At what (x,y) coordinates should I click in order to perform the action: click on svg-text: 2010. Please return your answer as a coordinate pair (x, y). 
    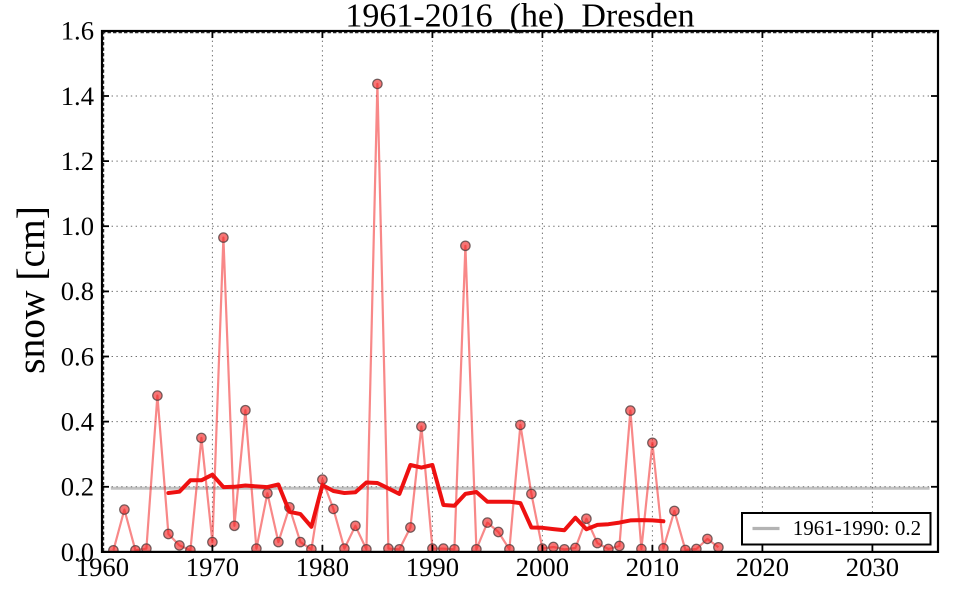
    Looking at the image, I should click on (652, 567).